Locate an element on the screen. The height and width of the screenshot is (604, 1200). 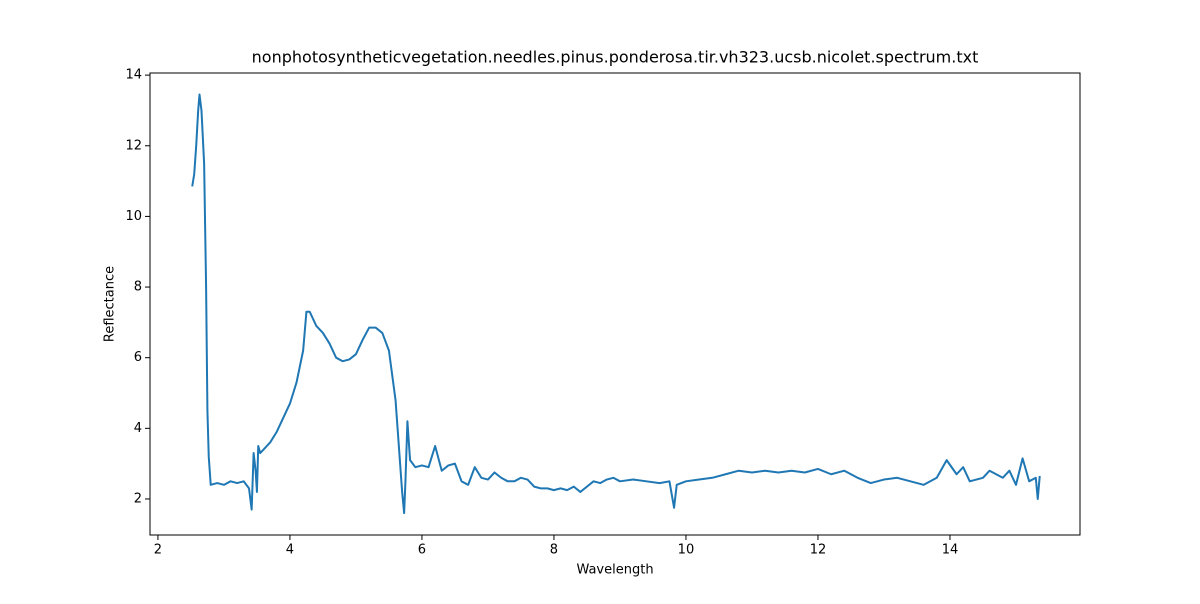
y-tick-label: 6 is located at coordinates (138, 357).